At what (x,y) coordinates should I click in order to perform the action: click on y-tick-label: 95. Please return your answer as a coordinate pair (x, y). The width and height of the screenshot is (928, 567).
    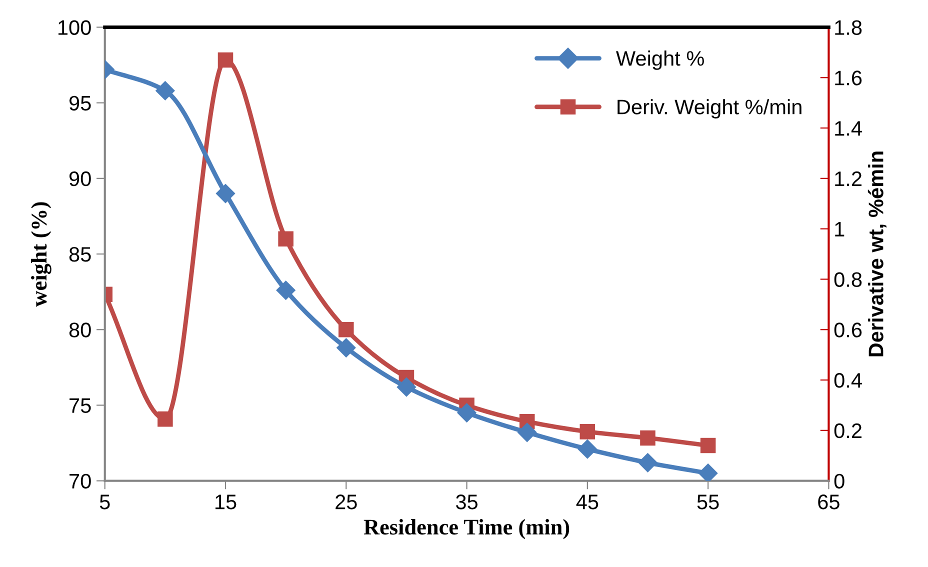
    Looking at the image, I should click on (80, 103).